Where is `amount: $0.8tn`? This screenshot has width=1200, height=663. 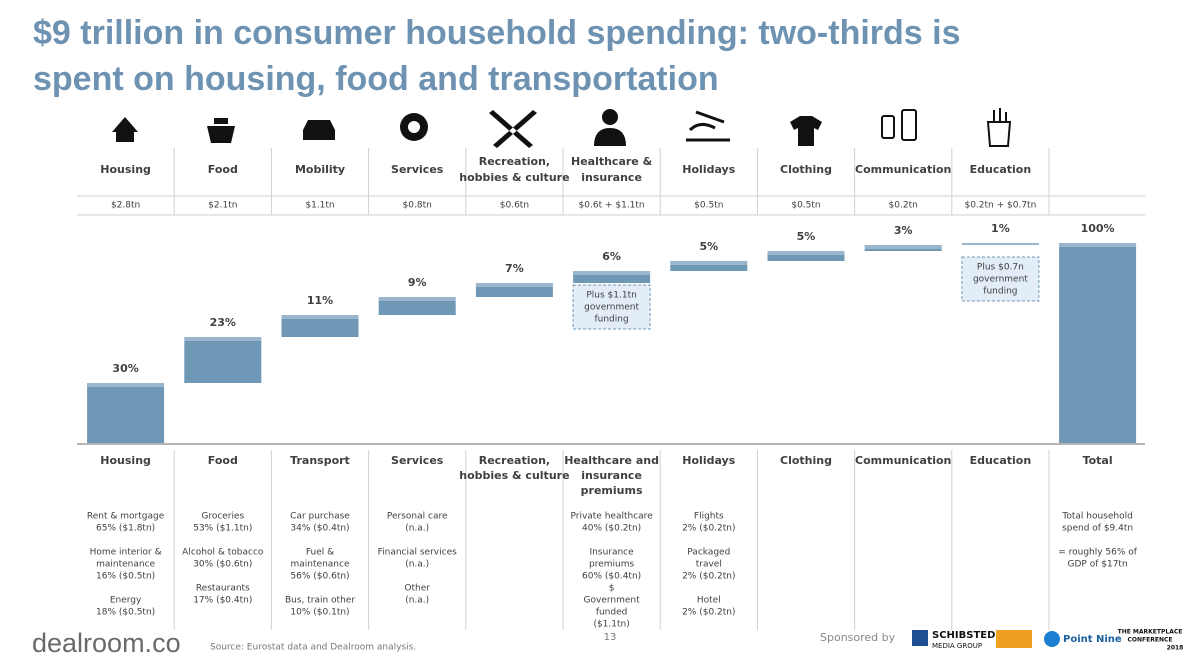 amount: $0.8tn is located at coordinates (417, 206).